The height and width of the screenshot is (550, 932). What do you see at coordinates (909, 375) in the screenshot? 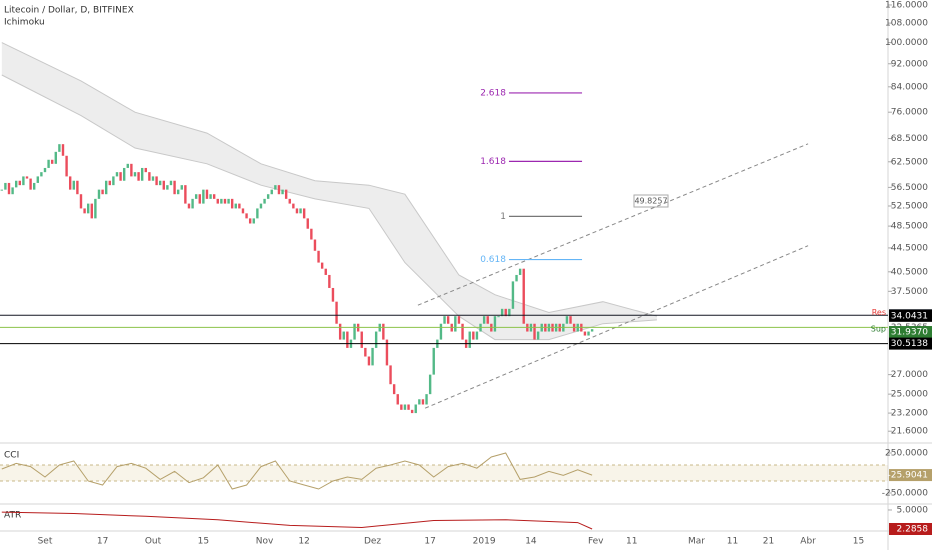
I see `y-tick-label: 27.0000` at bounding box center [909, 375].